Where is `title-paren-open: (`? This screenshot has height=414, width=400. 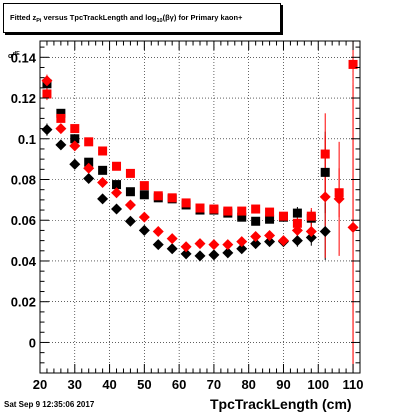
title-paren-open: ( is located at coordinates (164, 17).